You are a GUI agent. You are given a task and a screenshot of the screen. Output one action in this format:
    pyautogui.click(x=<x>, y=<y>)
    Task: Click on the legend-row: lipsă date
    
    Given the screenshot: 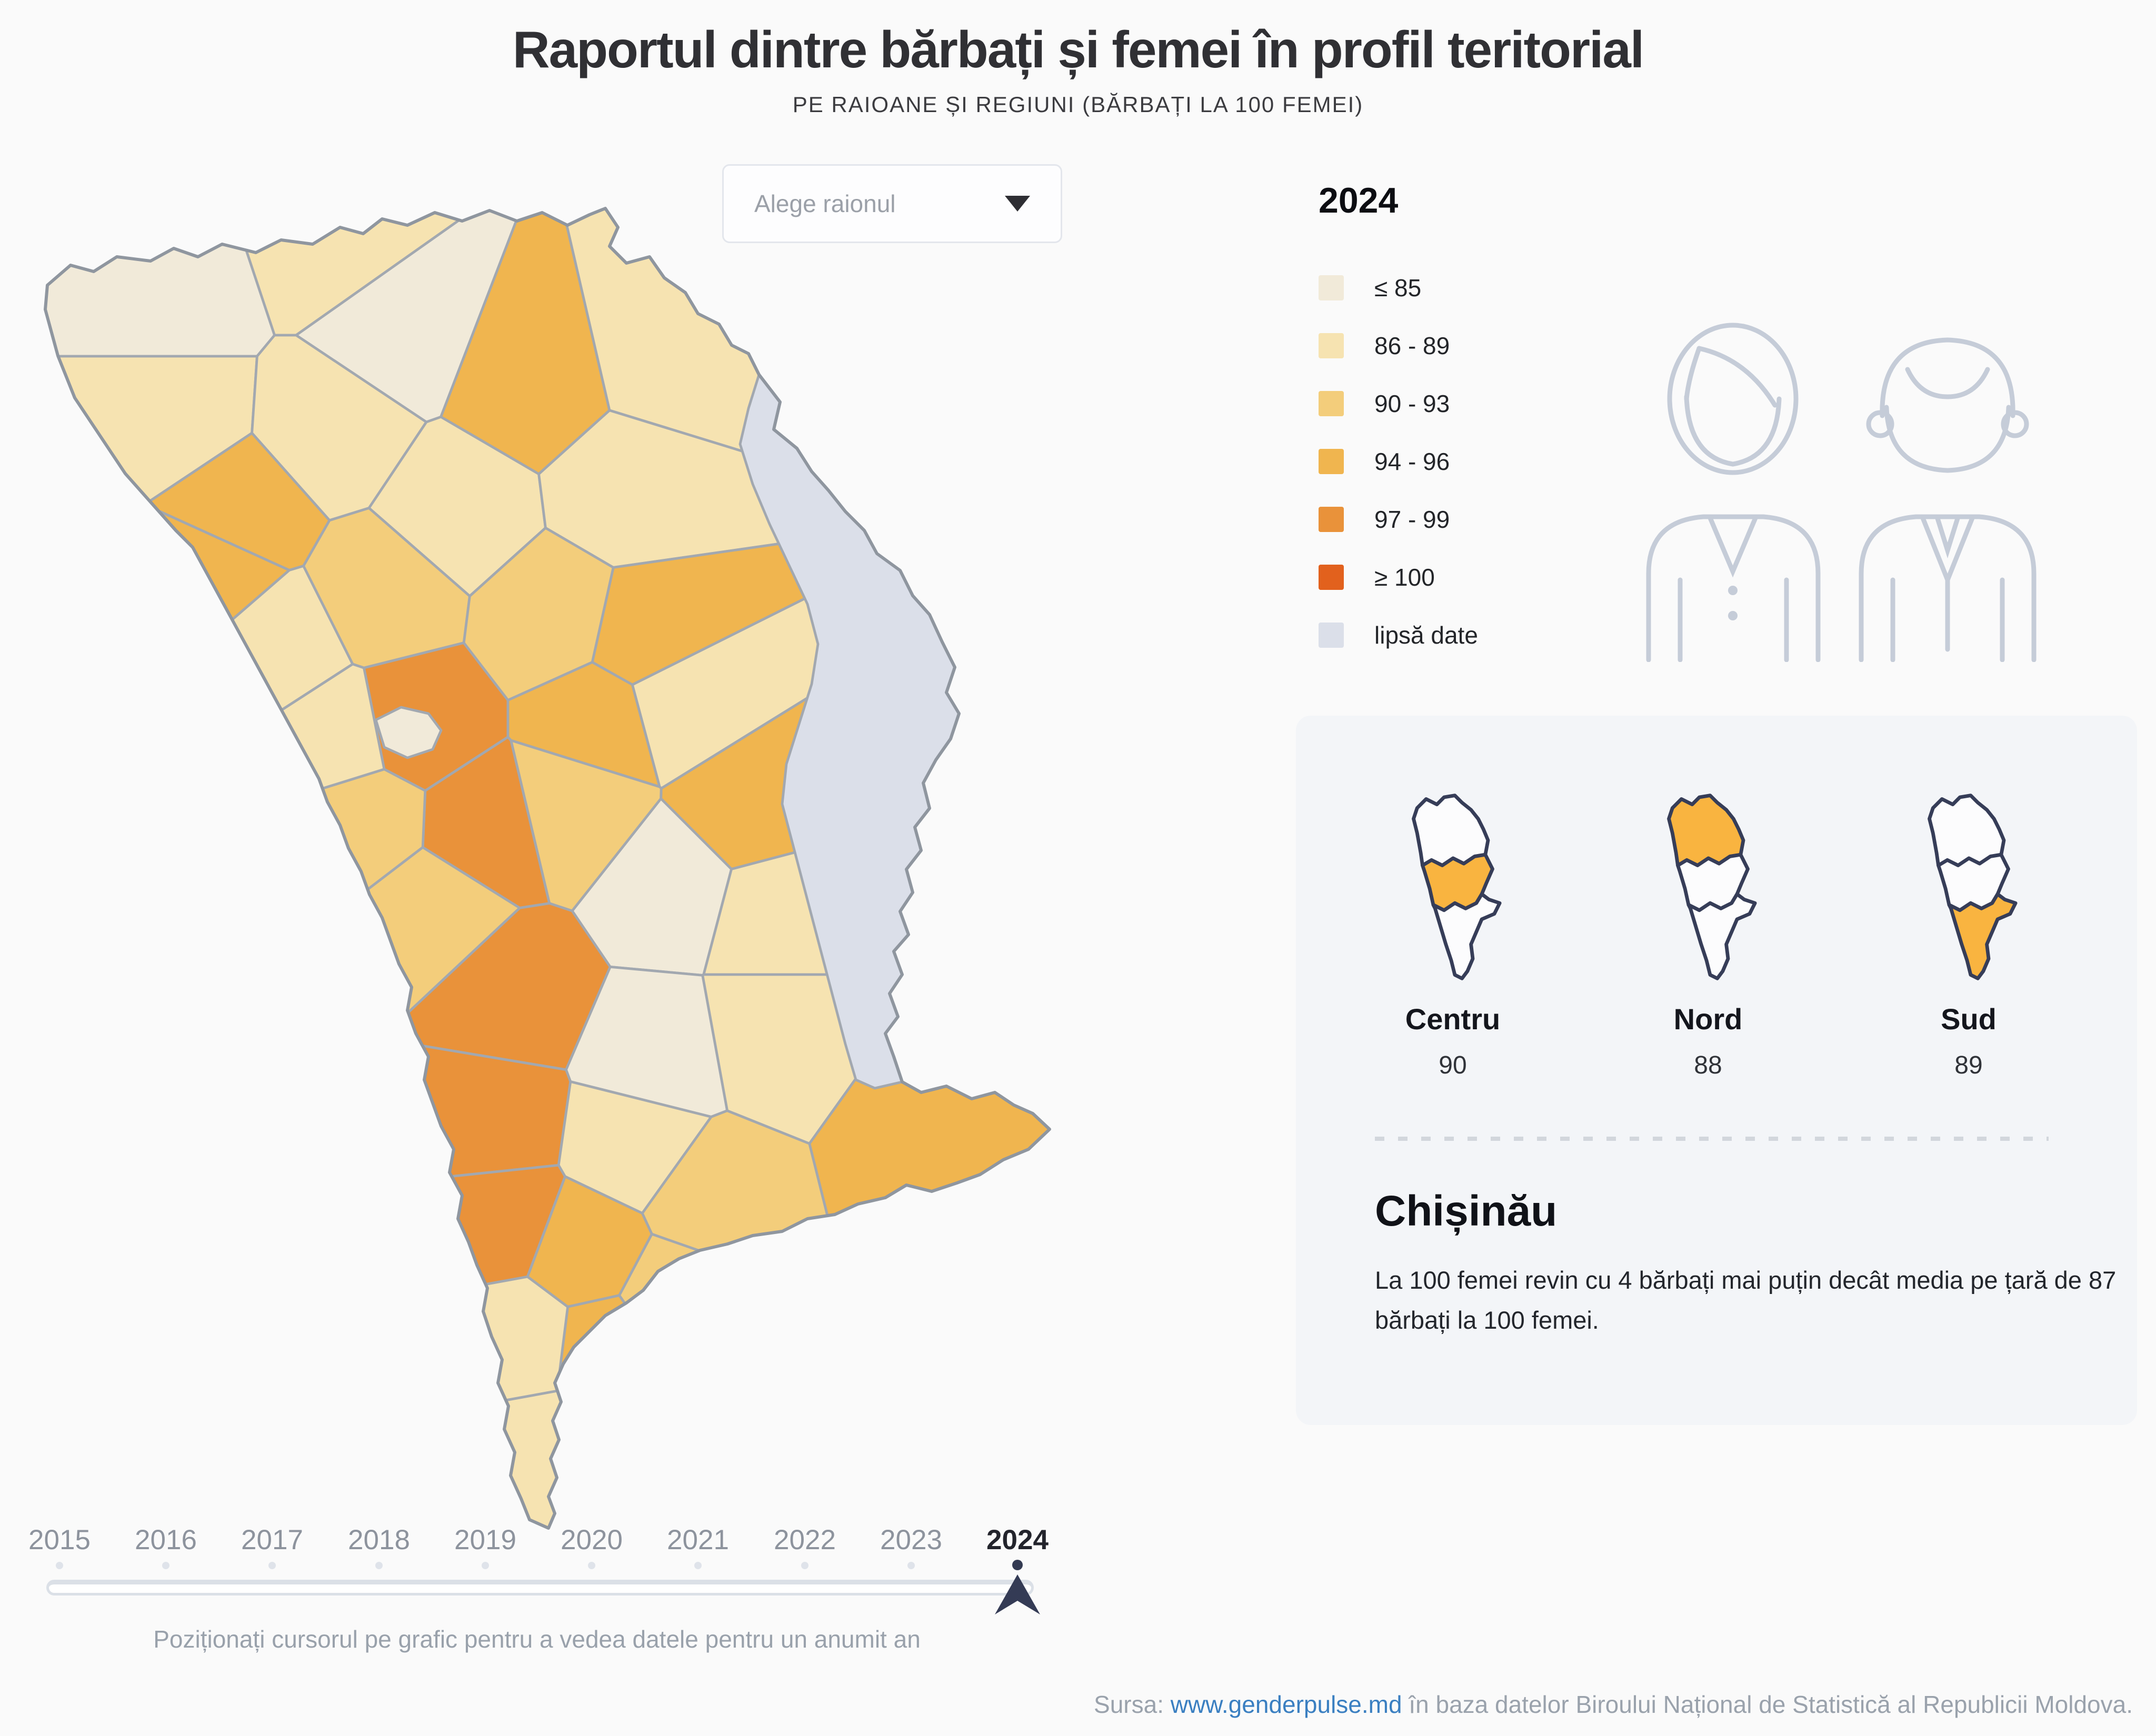 What is the action you would take?
    pyautogui.click(x=1398, y=635)
    